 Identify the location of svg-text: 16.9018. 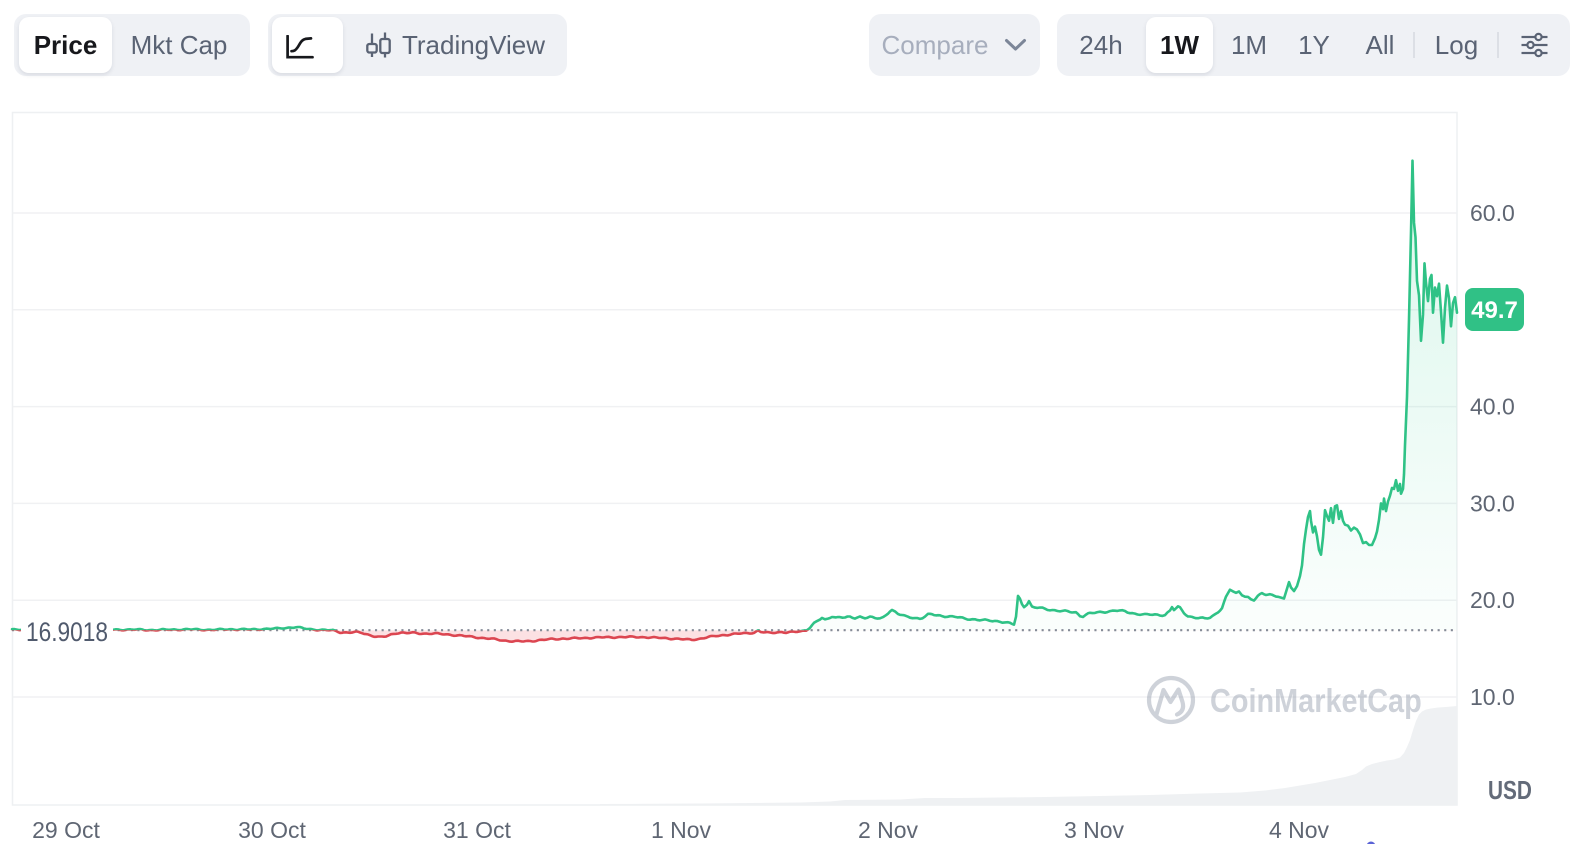
(67, 632).